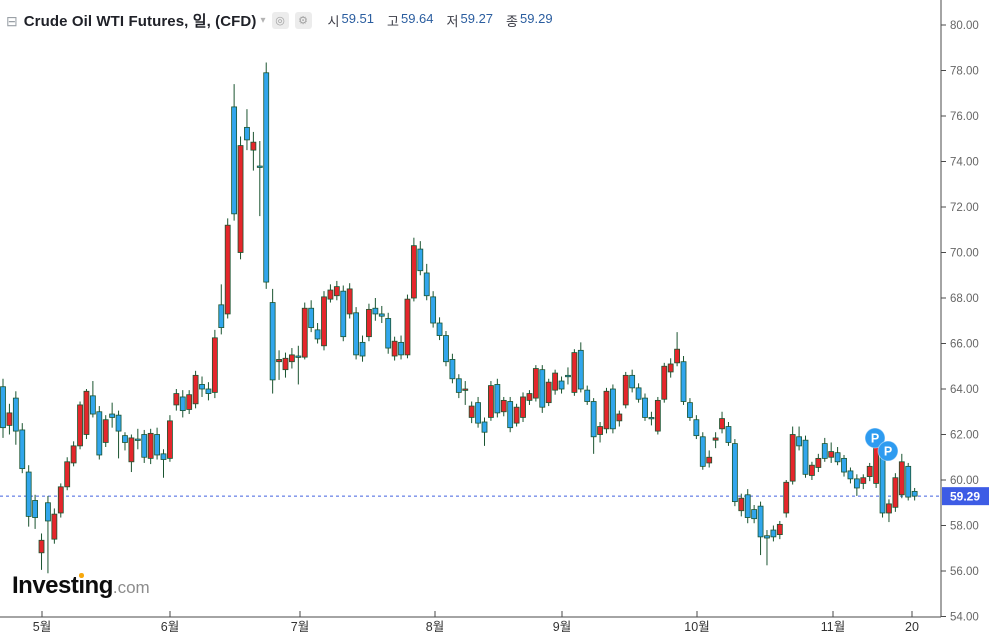 This screenshot has height=636, width=989. What do you see at coordinates (280, 20) in the screenshot?
I see `snapshot-icon: ◎` at bounding box center [280, 20].